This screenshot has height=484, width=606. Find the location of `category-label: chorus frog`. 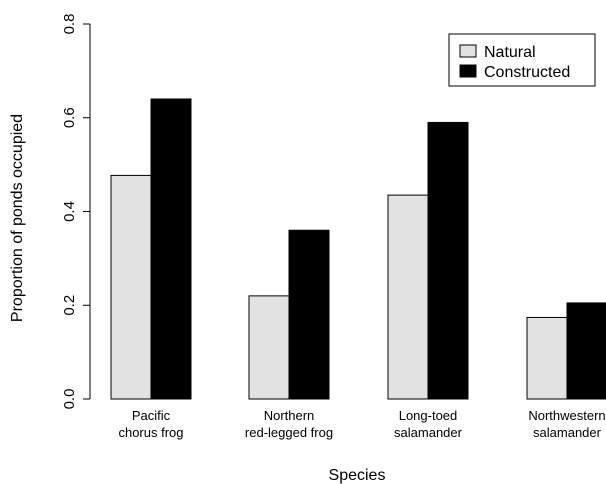

category-label: chorus frog is located at coordinates (150, 432).